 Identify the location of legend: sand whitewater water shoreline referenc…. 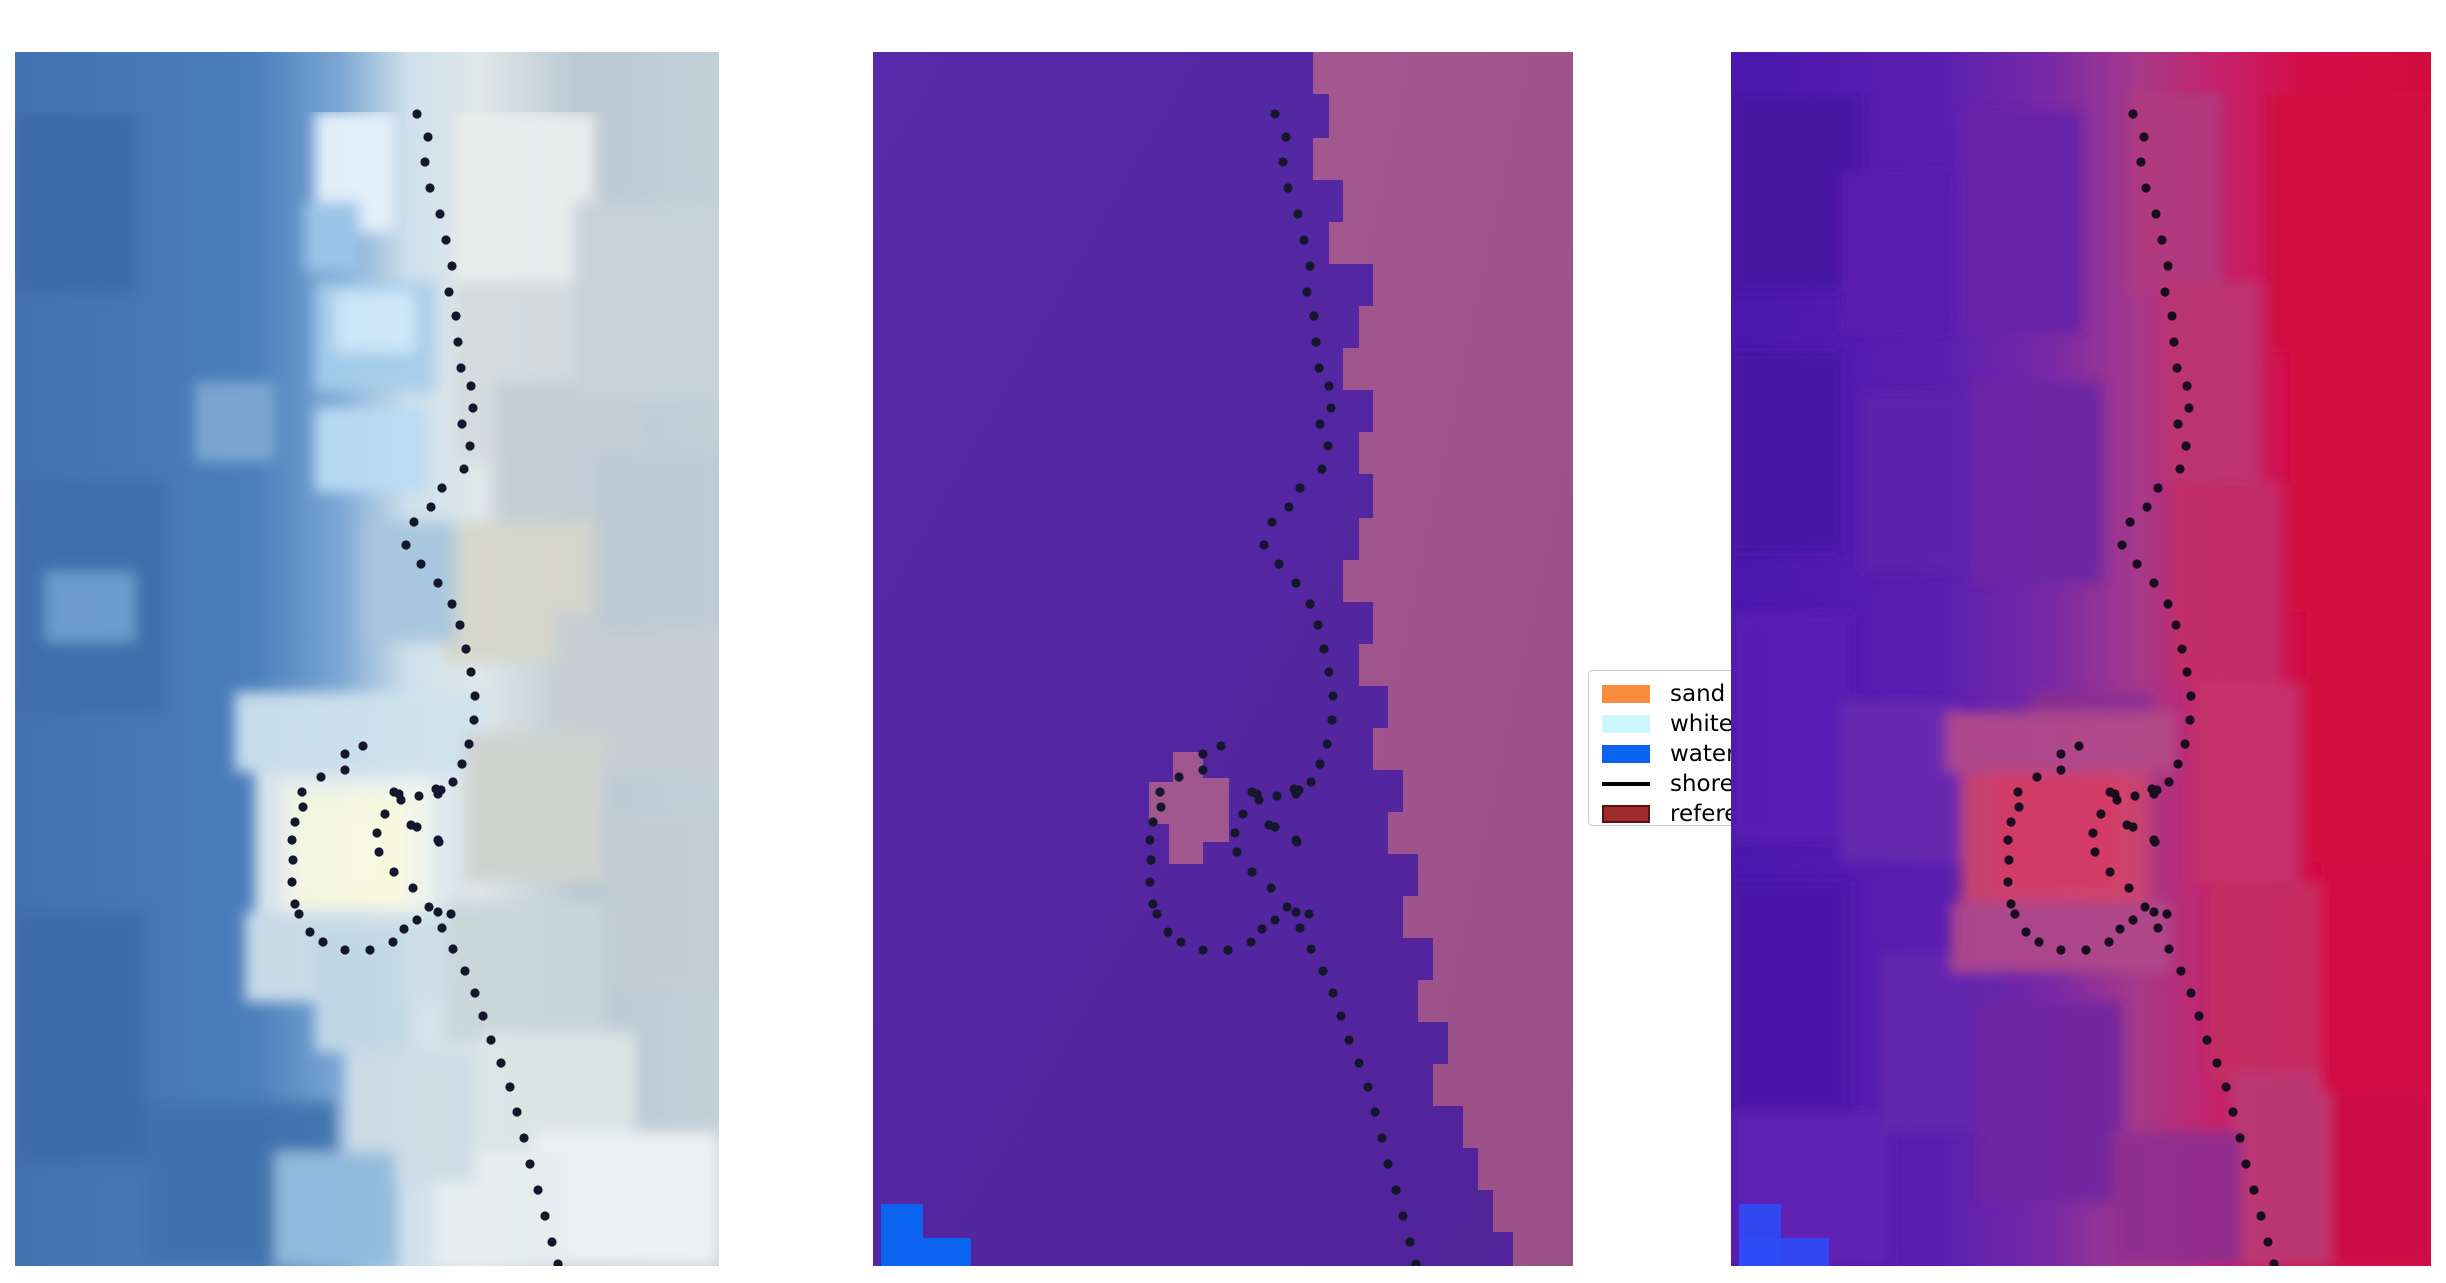
(1740, 749).